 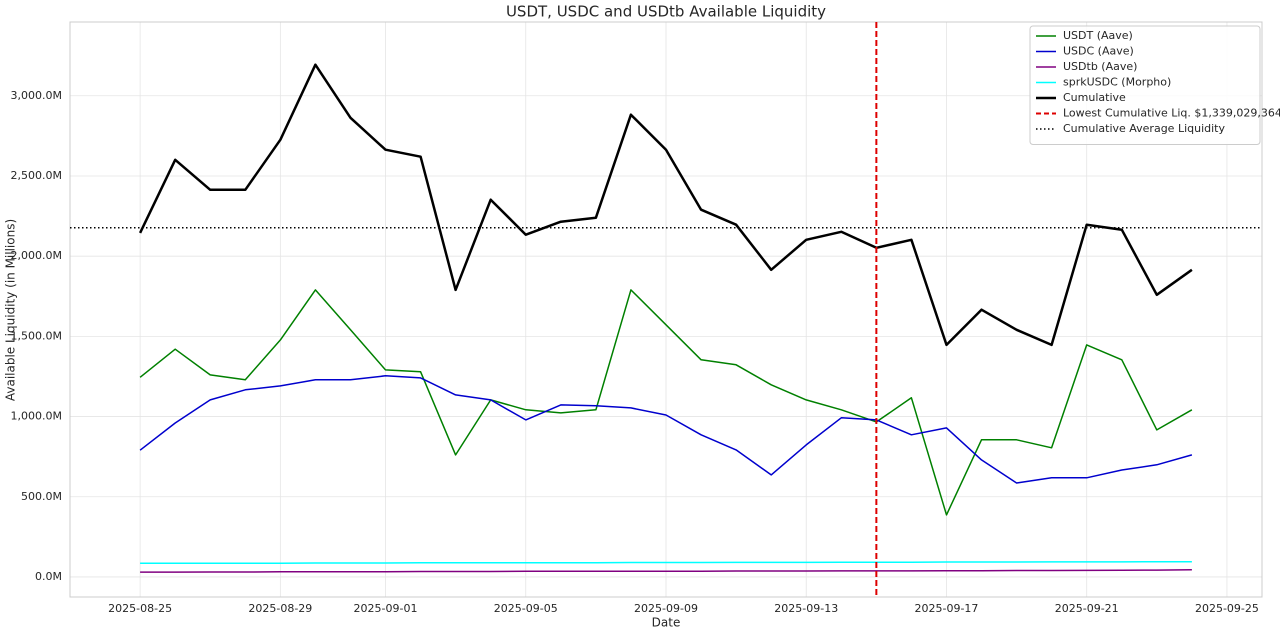 What do you see at coordinates (666, 12) in the screenshot?
I see `chart-title: USDT, USDC and USDtb Available Liquidity` at bounding box center [666, 12].